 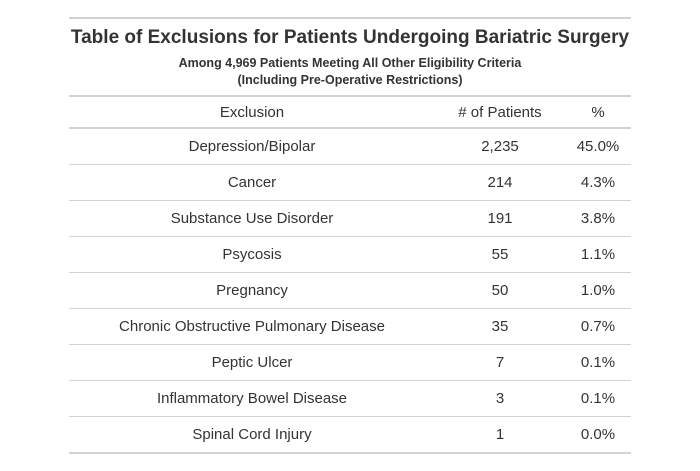 What do you see at coordinates (252, 435) in the screenshot?
I see `exclusion-cell: Spinal Cord Injury` at bounding box center [252, 435].